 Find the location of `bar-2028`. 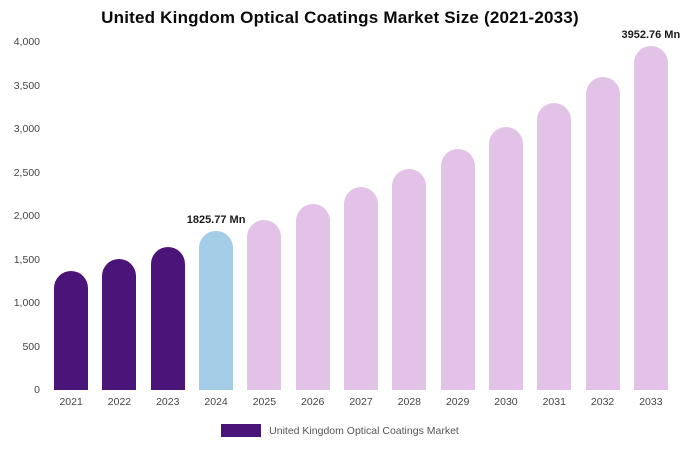

bar-2028 is located at coordinates (409, 279).